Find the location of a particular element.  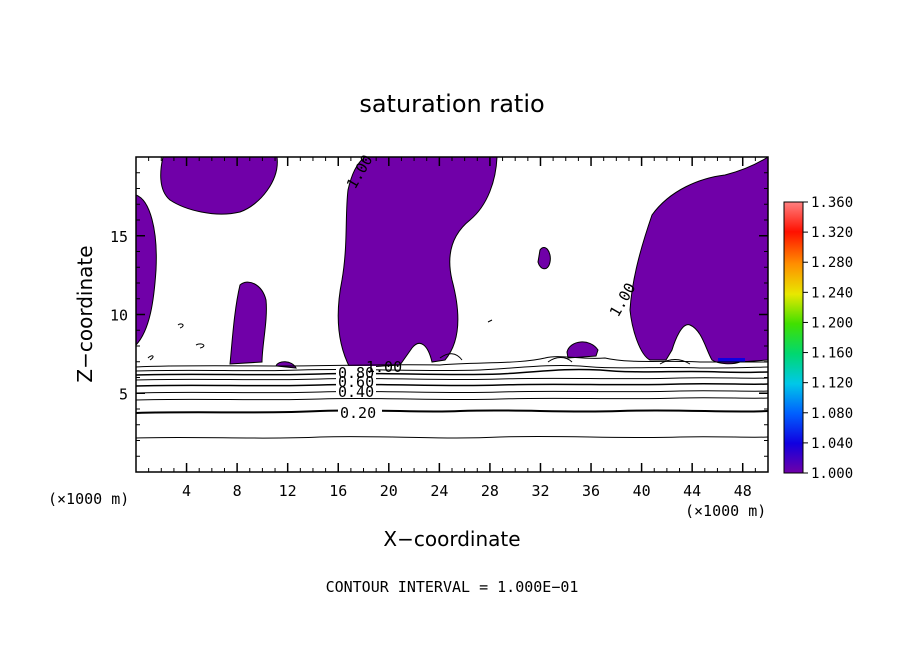

colorbar-tick-label: 1.040 is located at coordinates (832, 444).